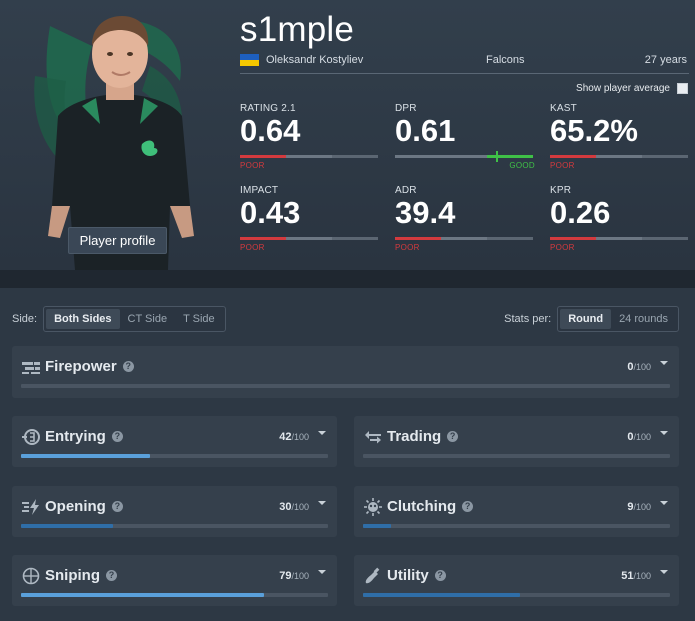  What do you see at coordinates (516, 580) in the screenshot?
I see `category-card-utility: Utility? 51/100` at bounding box center [516, 580].